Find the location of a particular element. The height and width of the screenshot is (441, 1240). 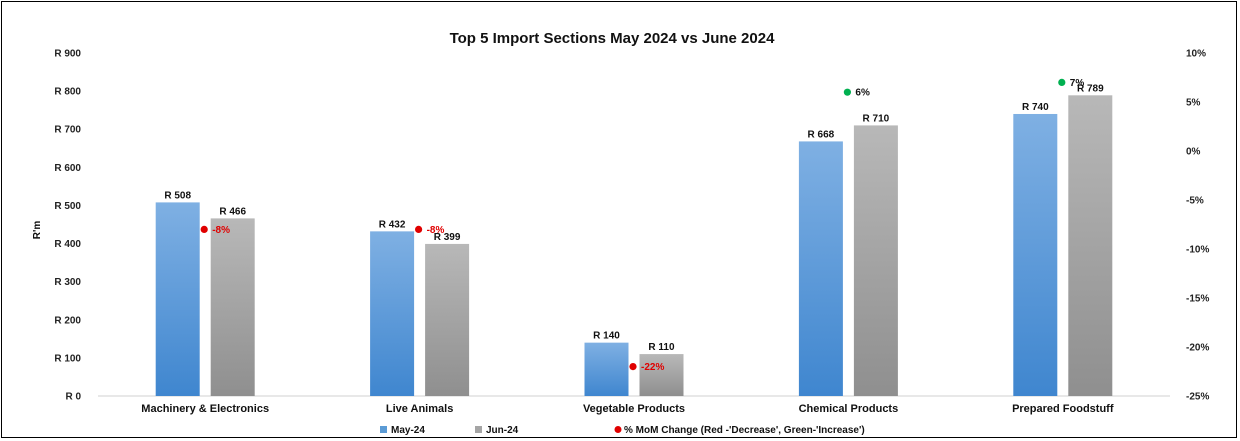

category-label: Live Animals is located at coordinates (419, 409).